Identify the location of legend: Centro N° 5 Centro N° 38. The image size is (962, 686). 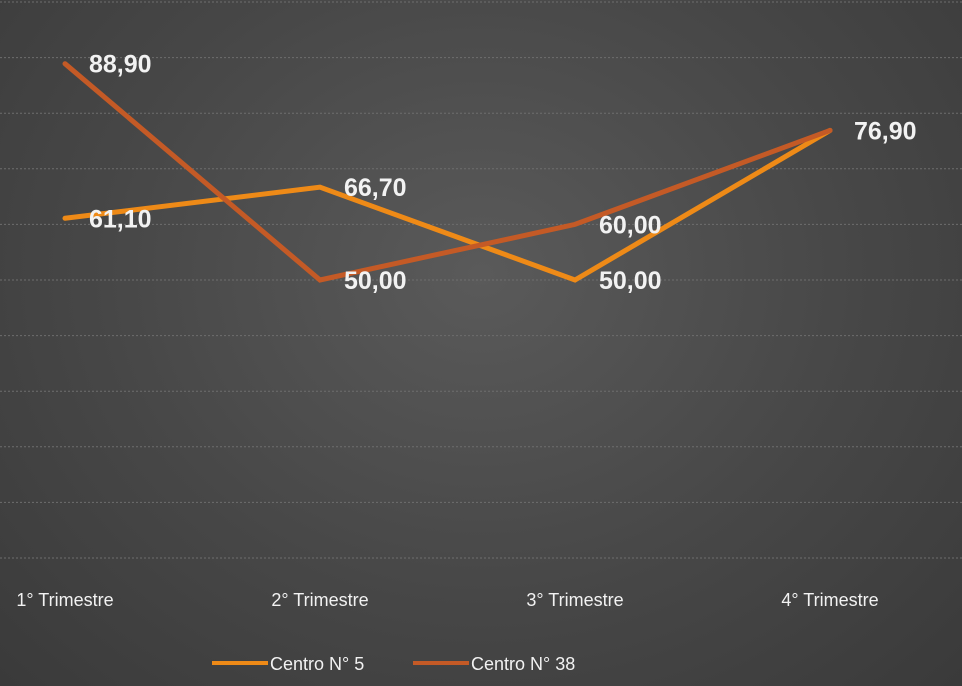
(393, 664).